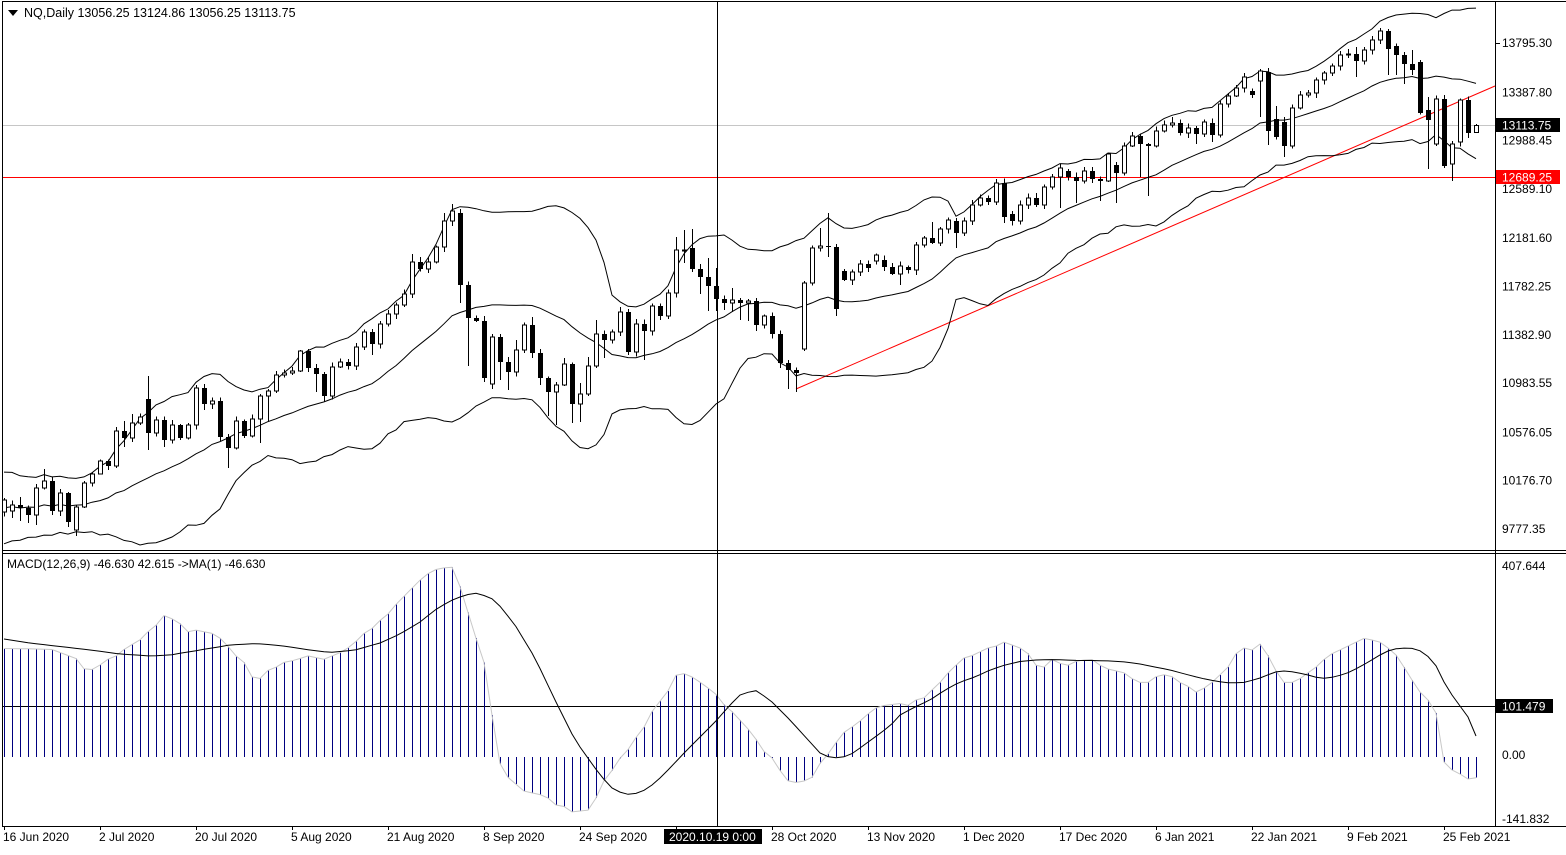 This screenshot has height=855, width=1566. What do you see at coordinates (1527, 178) in the screenshot?
I see `svg-text: 12689.25` at bounding box center [1527, 178].